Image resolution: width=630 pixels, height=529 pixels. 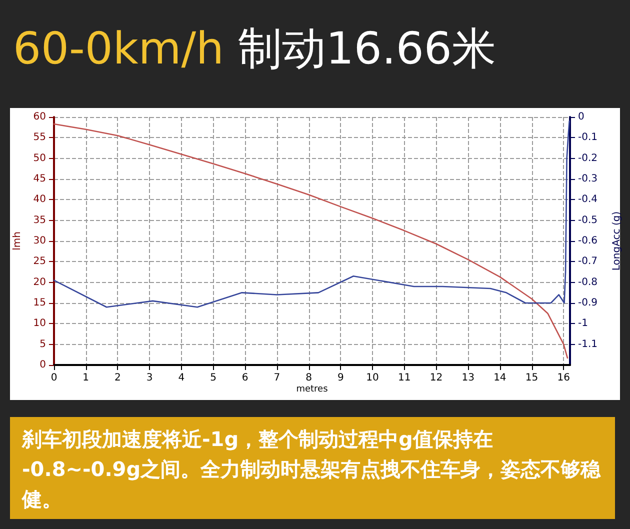 What do you see at coordinates (39, 220) in the screenshot?
I see `y-tick-label: 35` at bounding box center [39, 220].